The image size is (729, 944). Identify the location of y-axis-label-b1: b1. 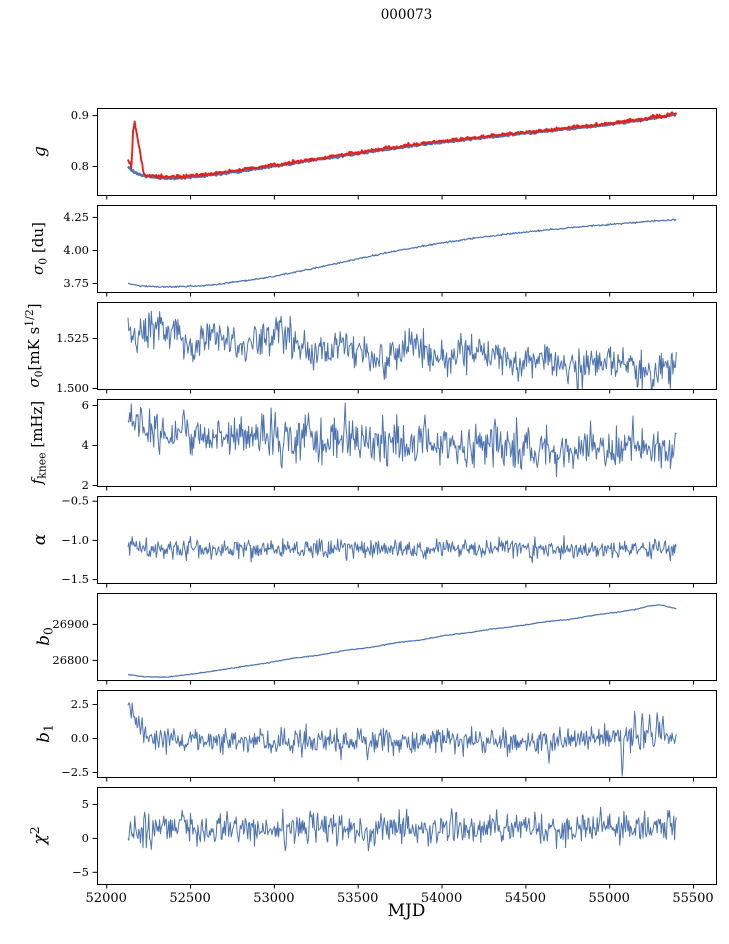
(45, 733).